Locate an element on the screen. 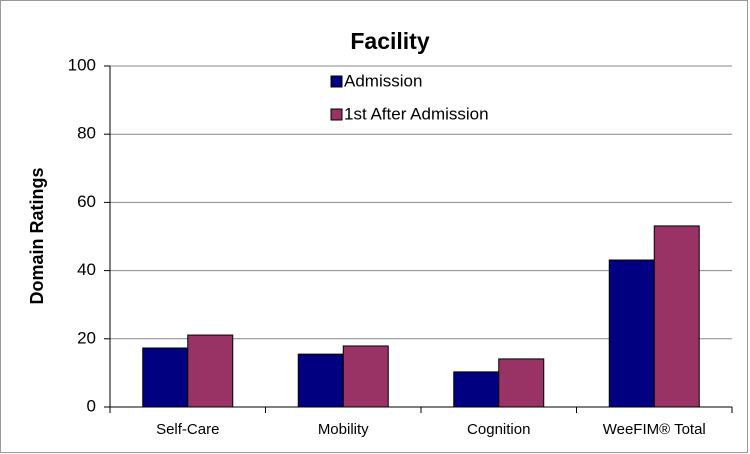 This screenshot has height=454, width=750. x-tick-label: Cognition is located at coordinates (498, 429).